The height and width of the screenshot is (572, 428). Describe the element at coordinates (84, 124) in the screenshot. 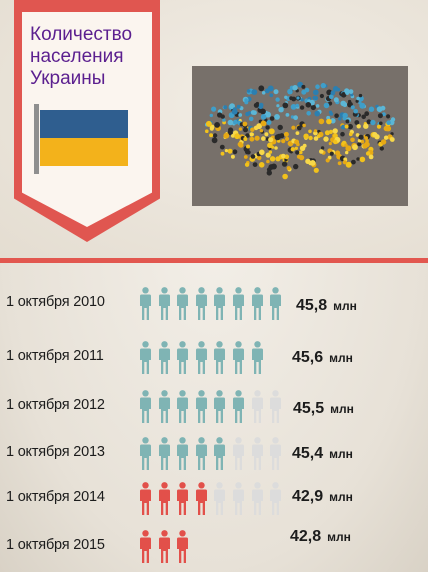

I see `flag-blue-stripe` at that location.